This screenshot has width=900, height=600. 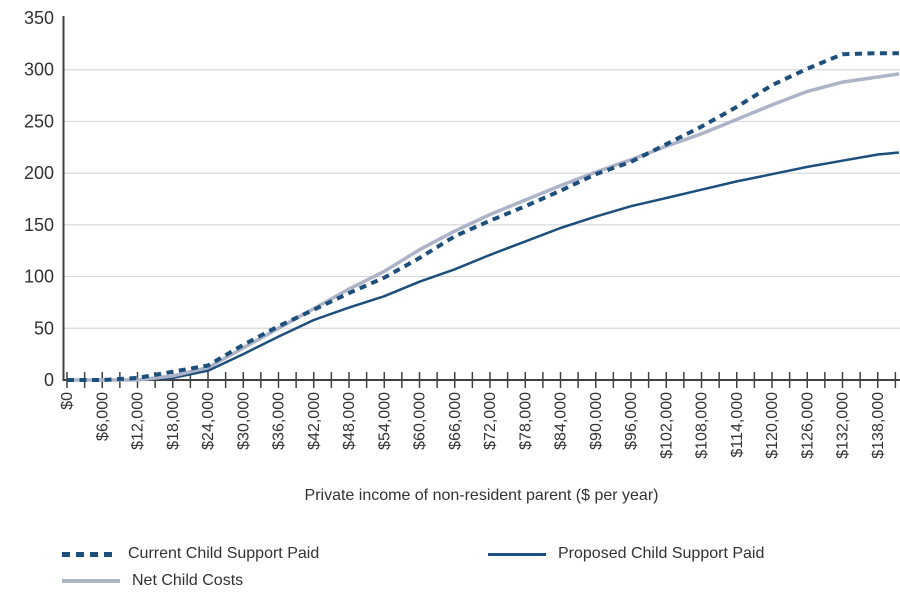 I want to click on light-line-swatch-icon, so click(x=91, y=581).